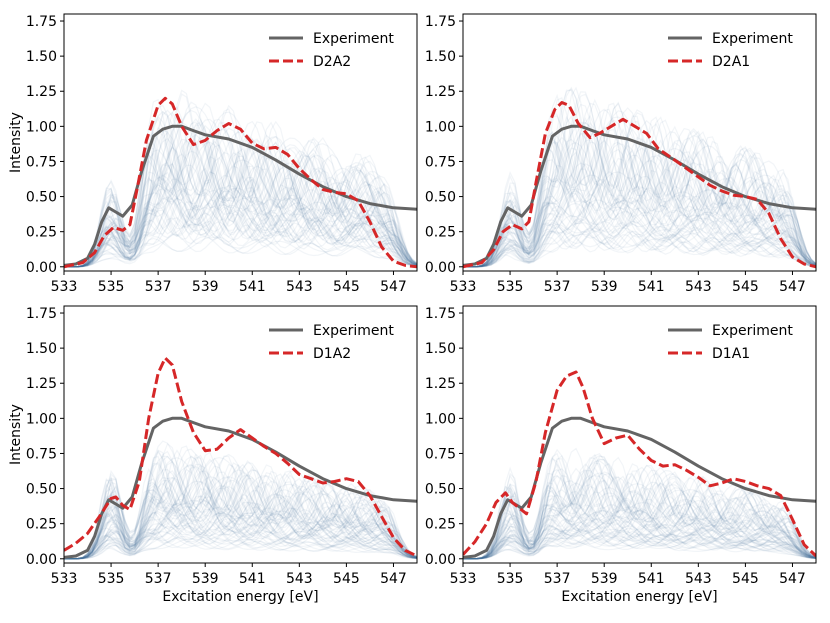 The width and height of the screenshot is (830, 623). I want to click on legend: Experiment D1A2, so click(331, 342).